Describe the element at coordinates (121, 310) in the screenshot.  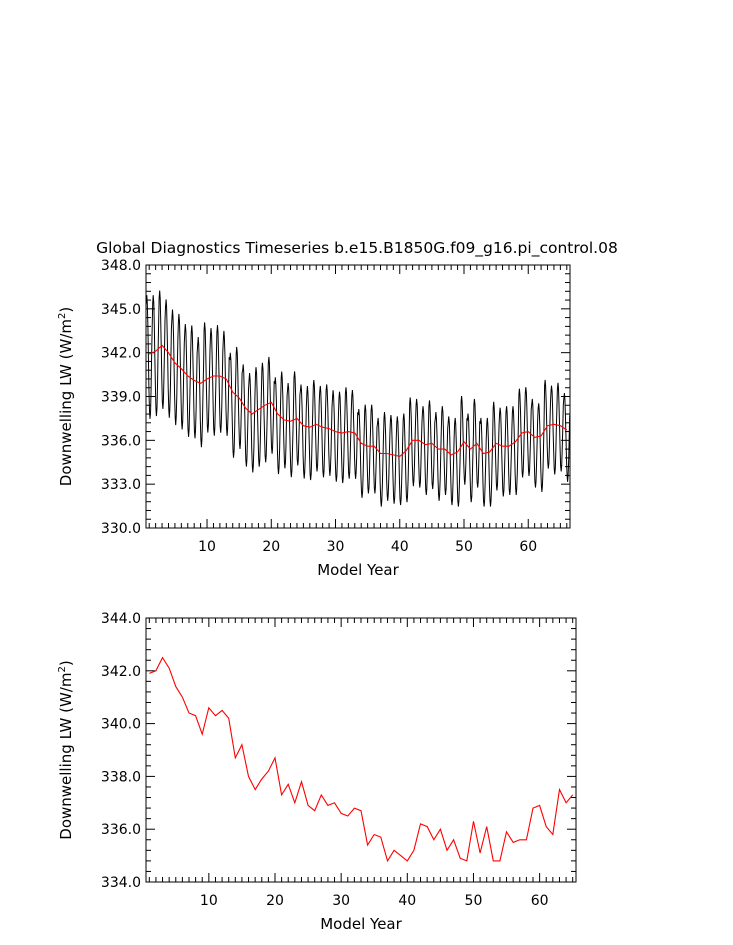
I see `y-tick-label: 345.0` at that location.